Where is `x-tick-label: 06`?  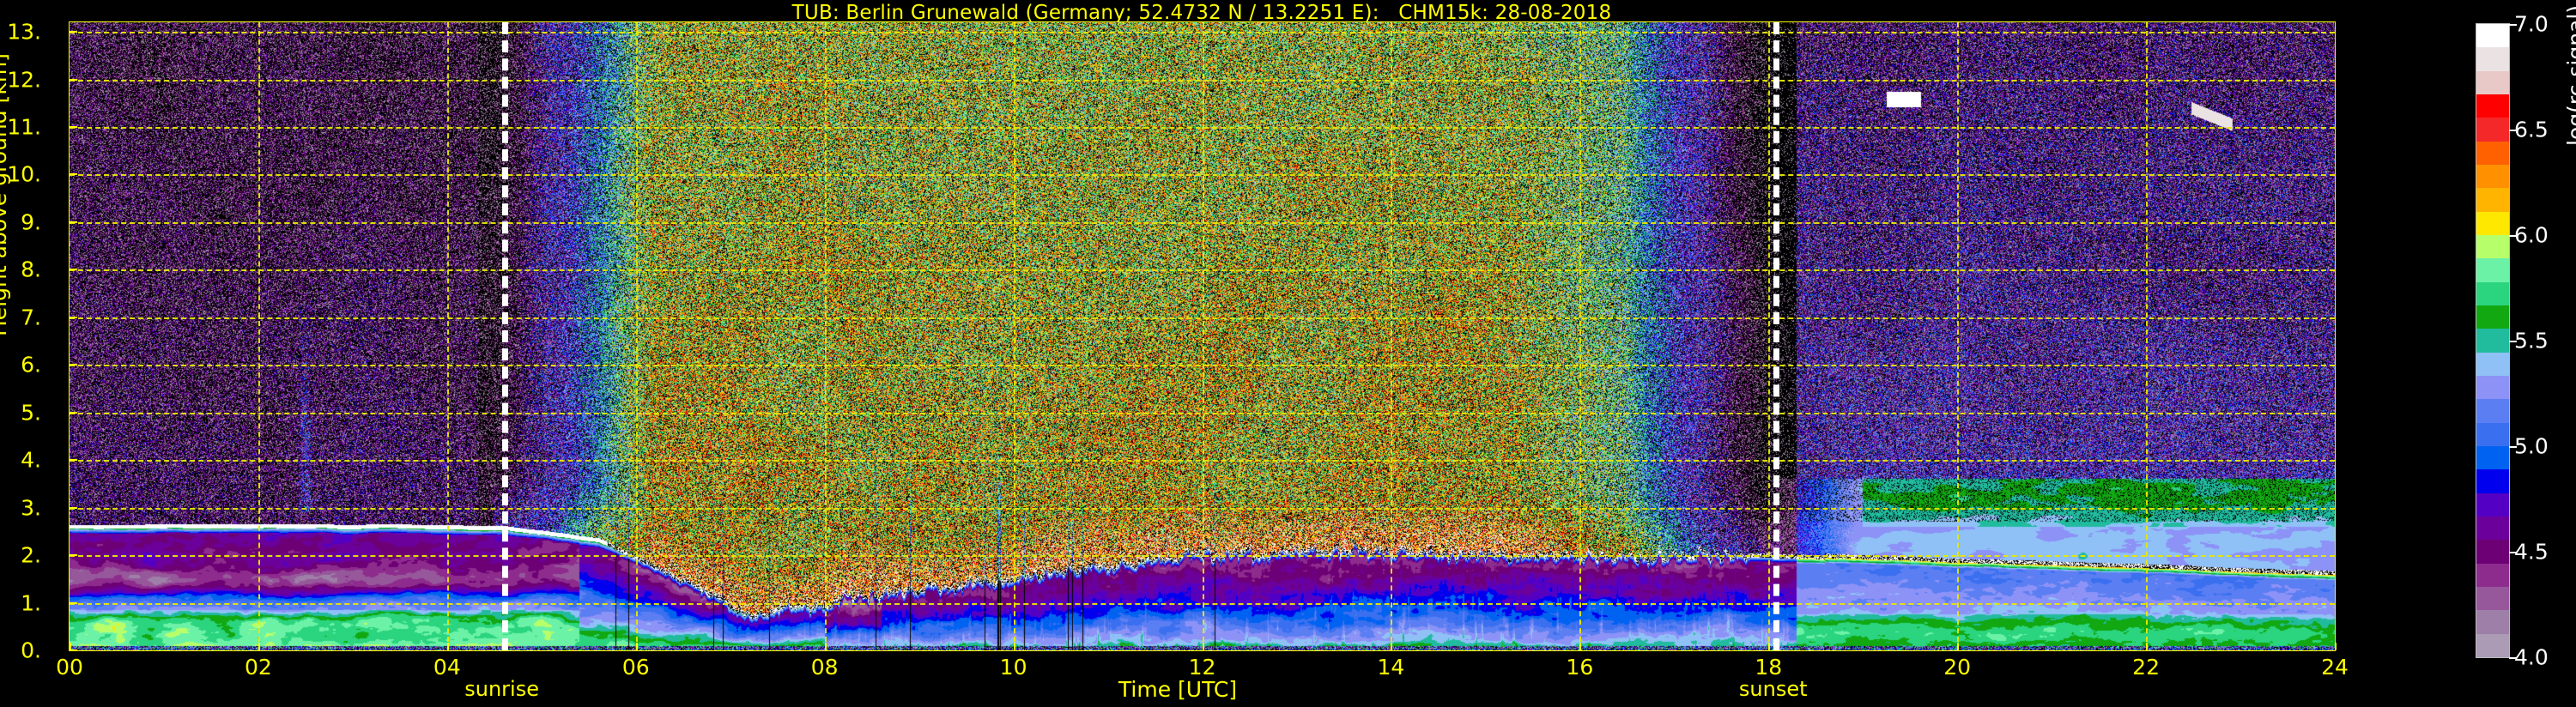 x-tick-label: 06 is located at coordinates (635, 667).